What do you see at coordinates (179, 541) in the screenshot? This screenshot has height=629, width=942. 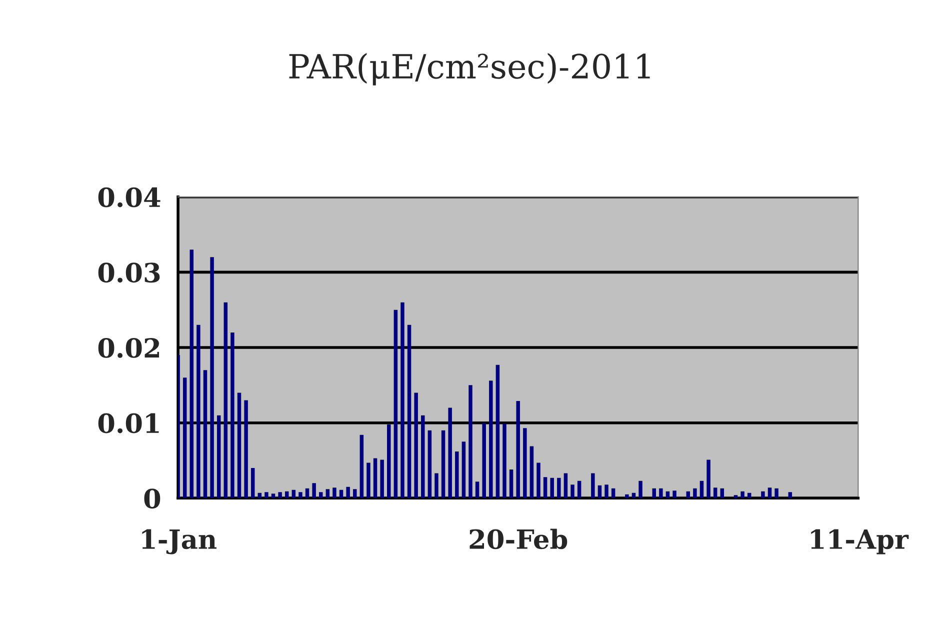 I see `x-tick-label: 1-Jan` at bounding box center [179, 541].